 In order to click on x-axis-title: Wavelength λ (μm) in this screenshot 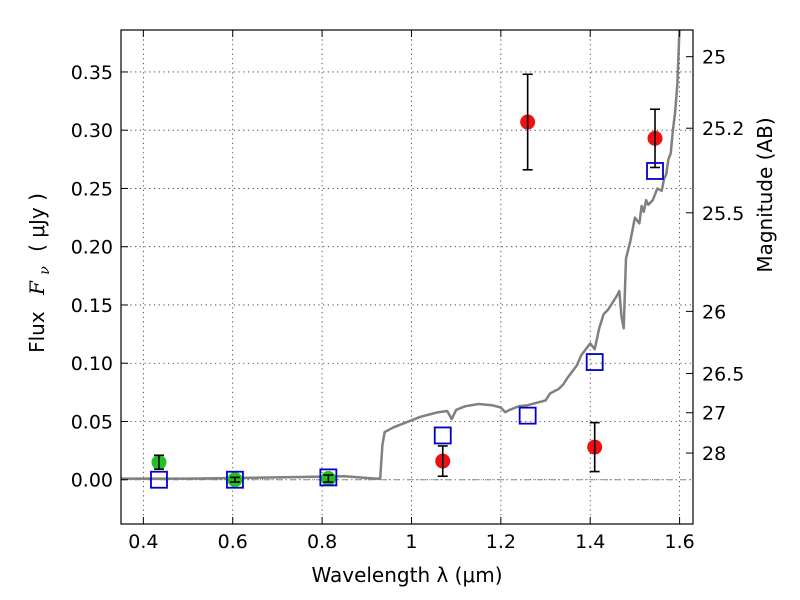, I will do `click(406, 575)`.